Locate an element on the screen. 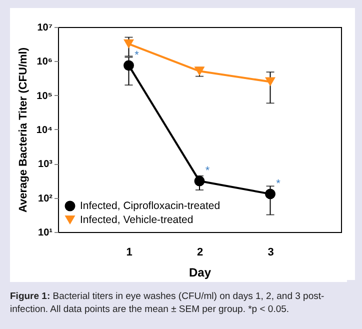 The height and width of the screenshot is (329, 362). x-tick-label: 2 is located at coordinates (200, 252).